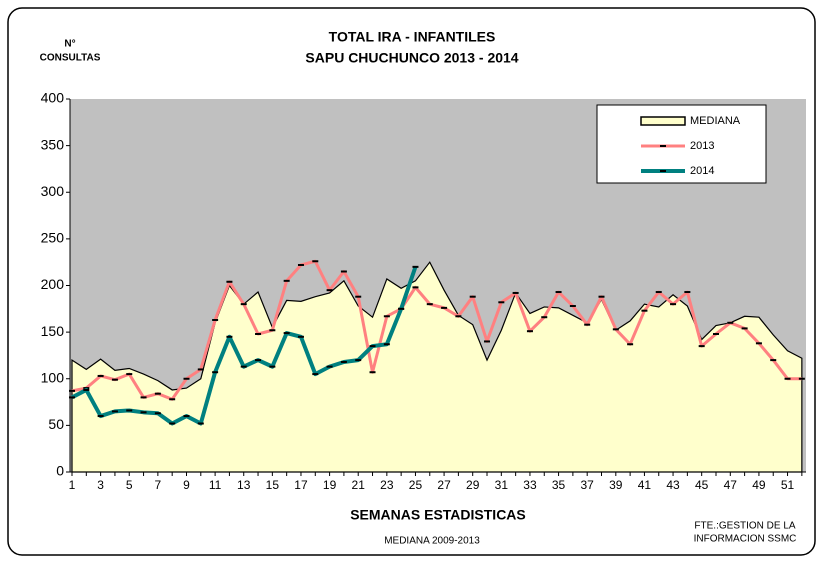  Describe the element at coordinates (129, 485) in the screenshot. I see `x-tick-label: 5` at that location.